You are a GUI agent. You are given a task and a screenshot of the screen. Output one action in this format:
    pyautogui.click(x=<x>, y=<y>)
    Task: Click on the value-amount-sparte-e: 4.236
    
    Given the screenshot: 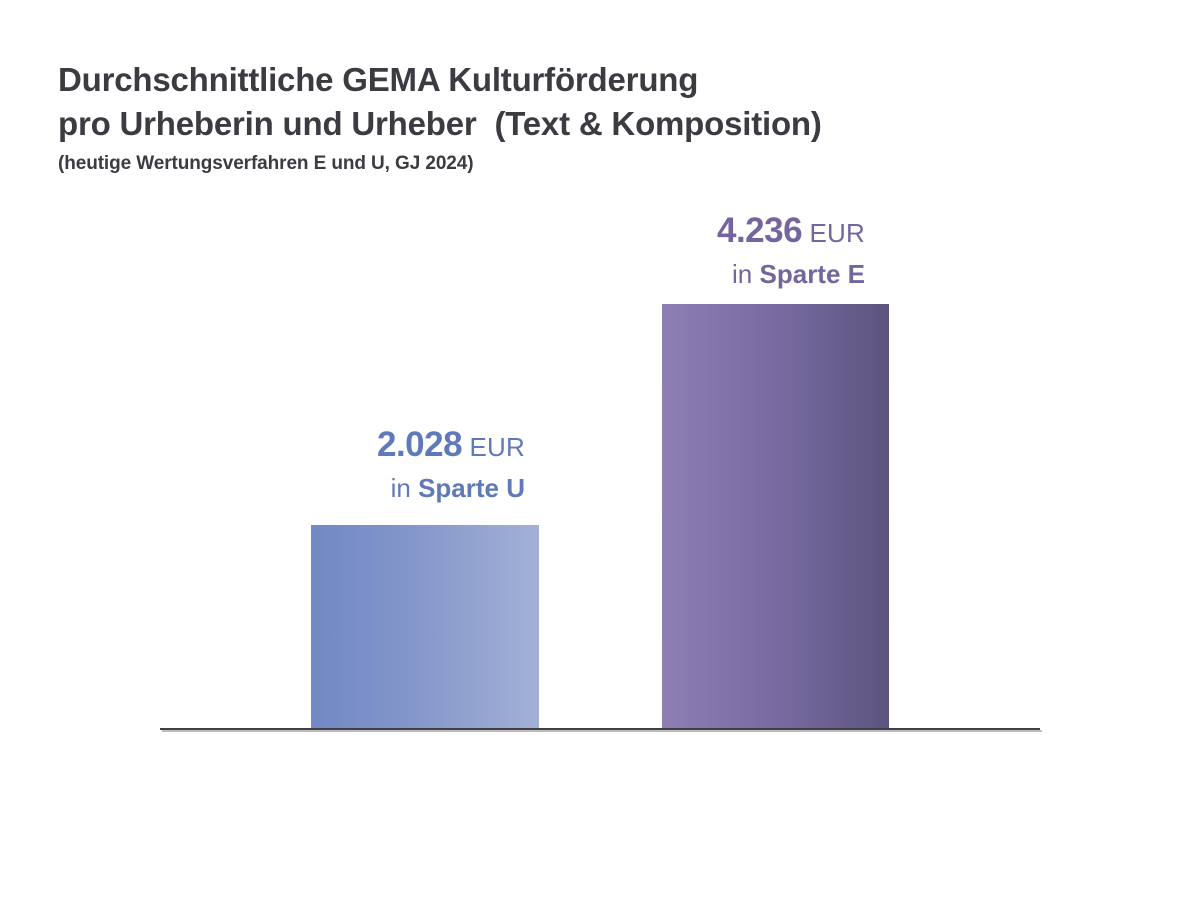 What is the action you would take?
    pyautogui.click(x=759, y=230)
    